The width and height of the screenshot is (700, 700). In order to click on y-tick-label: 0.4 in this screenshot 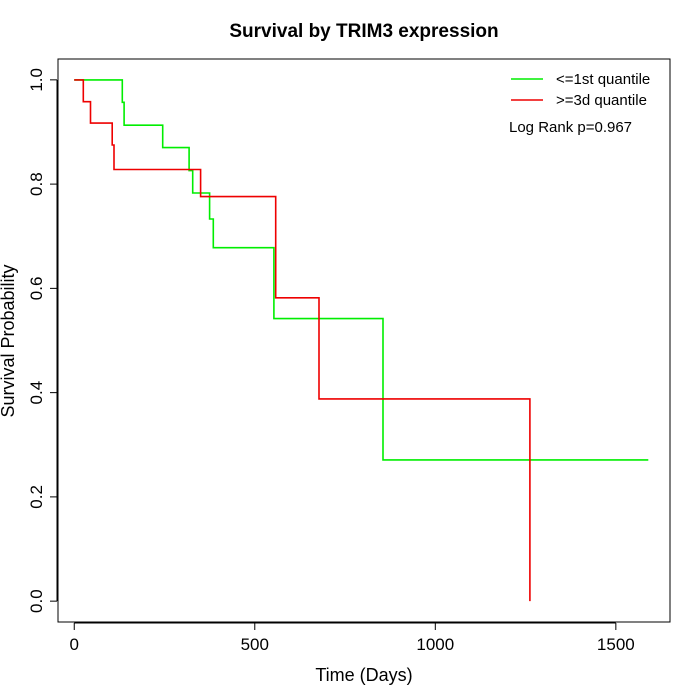, I will do `click(36, 393)`.